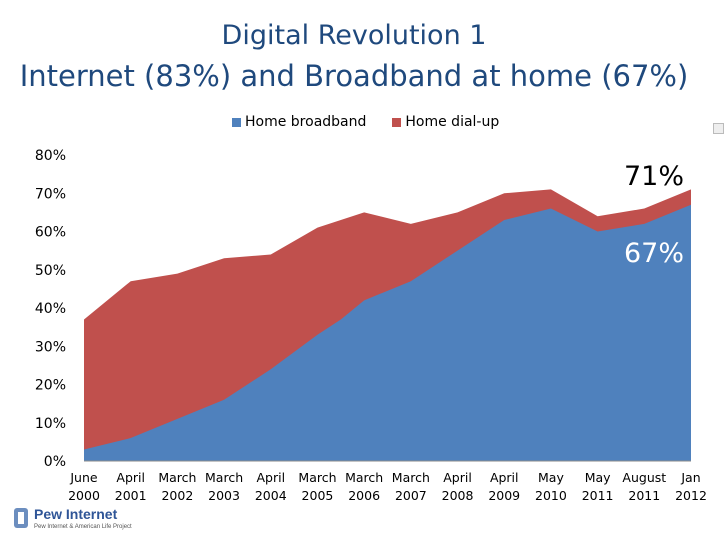  What do you see at coordinates (452, 122) in the screenshot?
I see `legend-label-dialup: Home dial-up` at bounding box center [452, 122].